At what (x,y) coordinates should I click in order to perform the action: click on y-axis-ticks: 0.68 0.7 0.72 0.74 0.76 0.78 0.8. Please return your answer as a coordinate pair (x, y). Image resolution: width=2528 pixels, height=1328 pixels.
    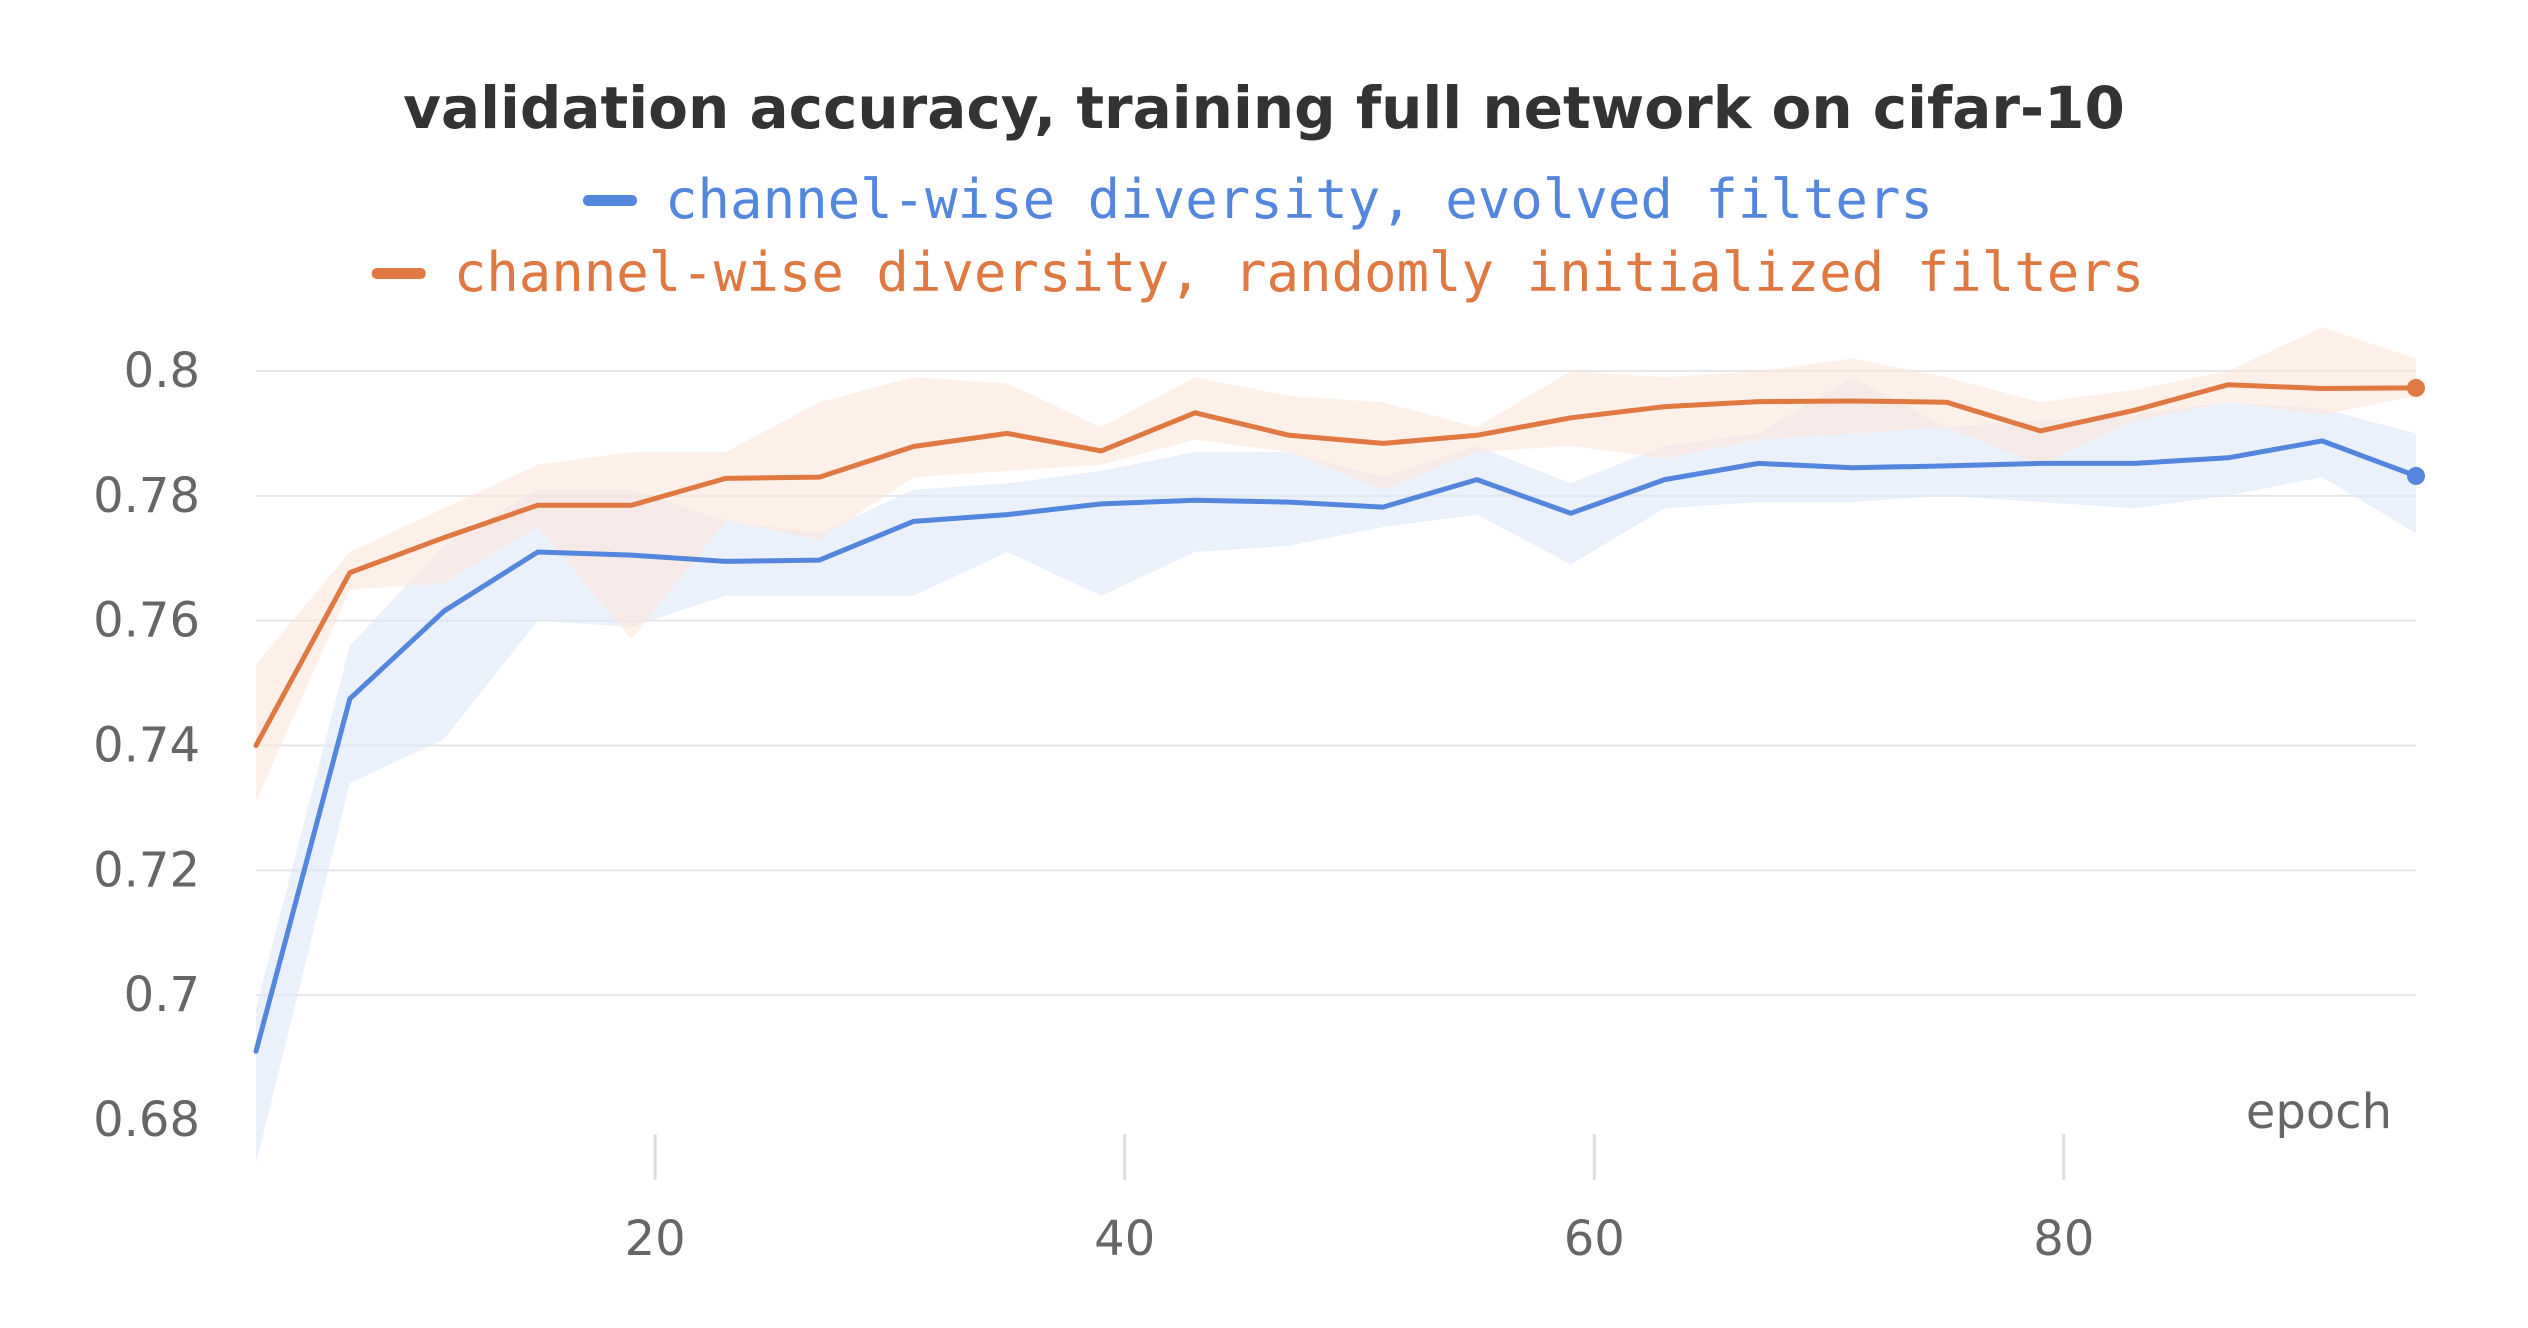
    Looking at the image, I should click on (146, 745).